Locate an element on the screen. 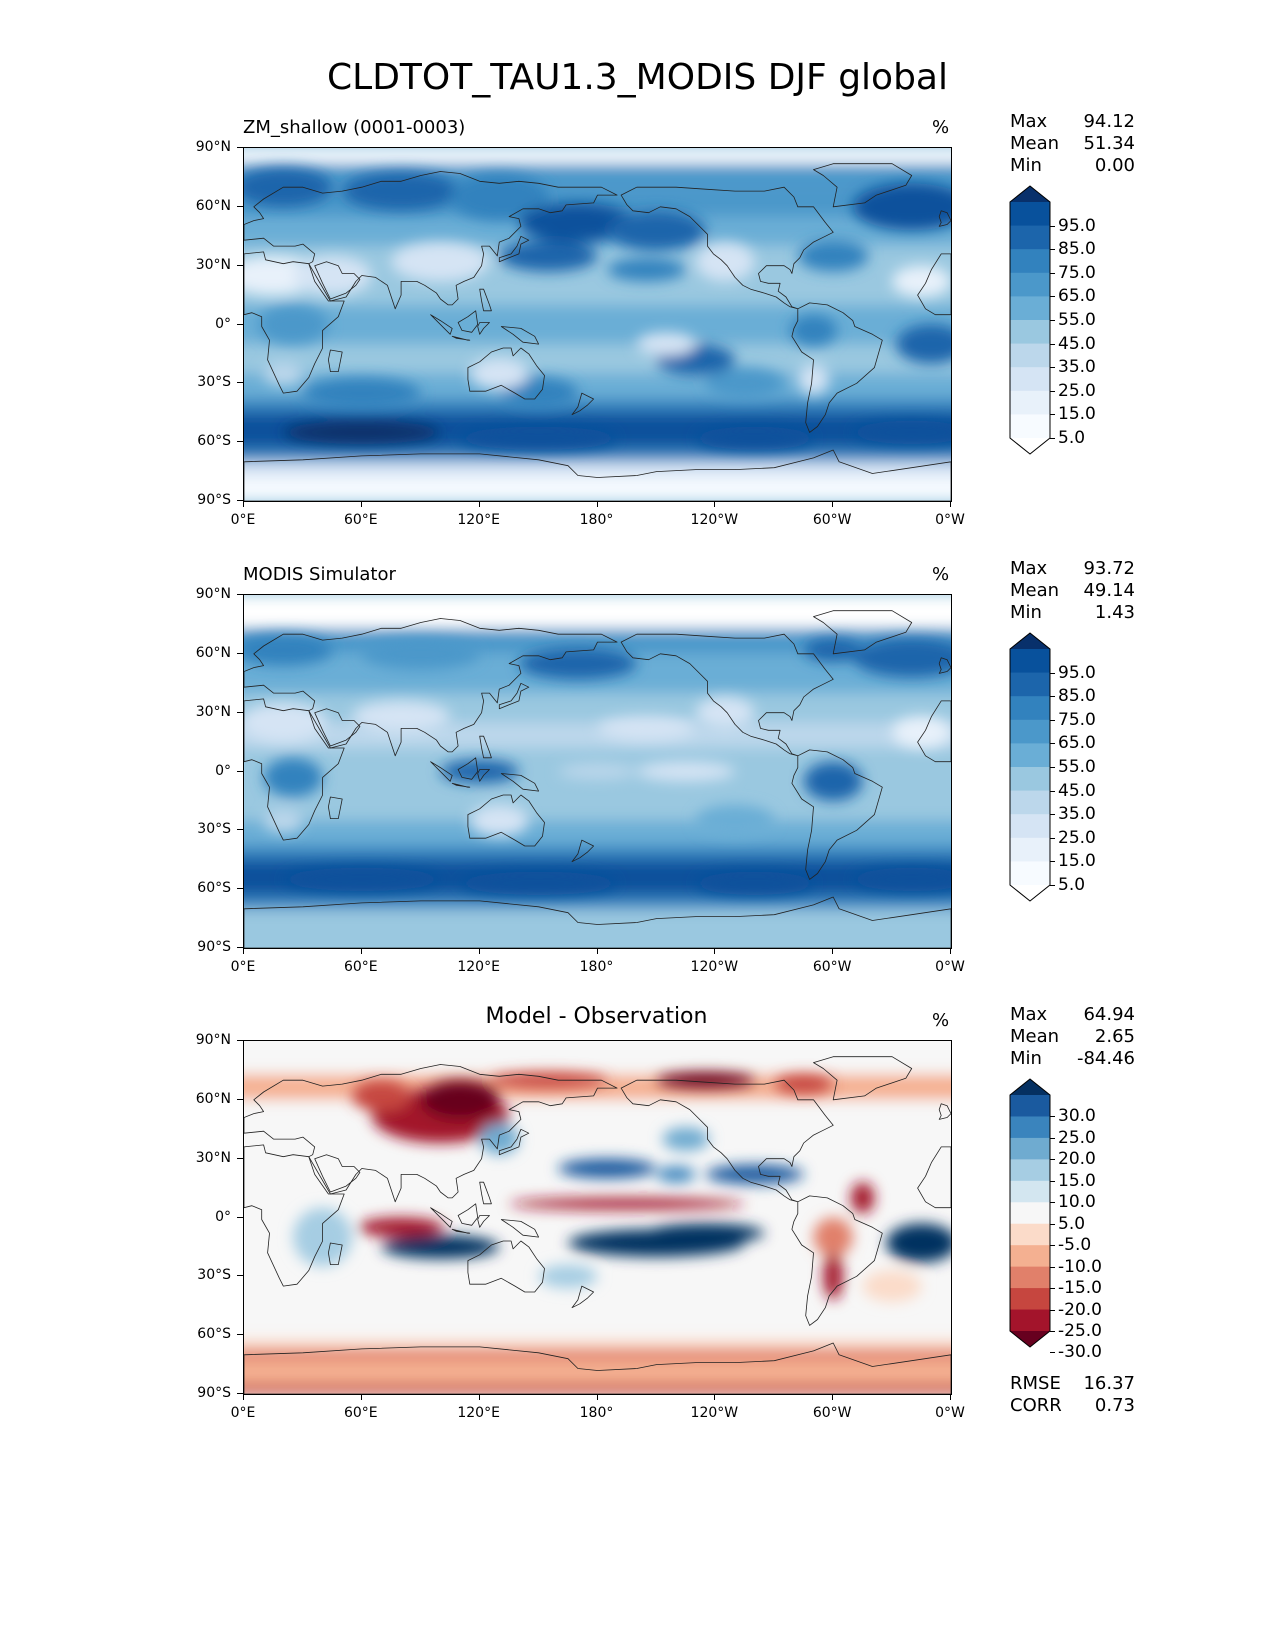  lat-tick-label: 30°S is located at coordinates (214, 382).